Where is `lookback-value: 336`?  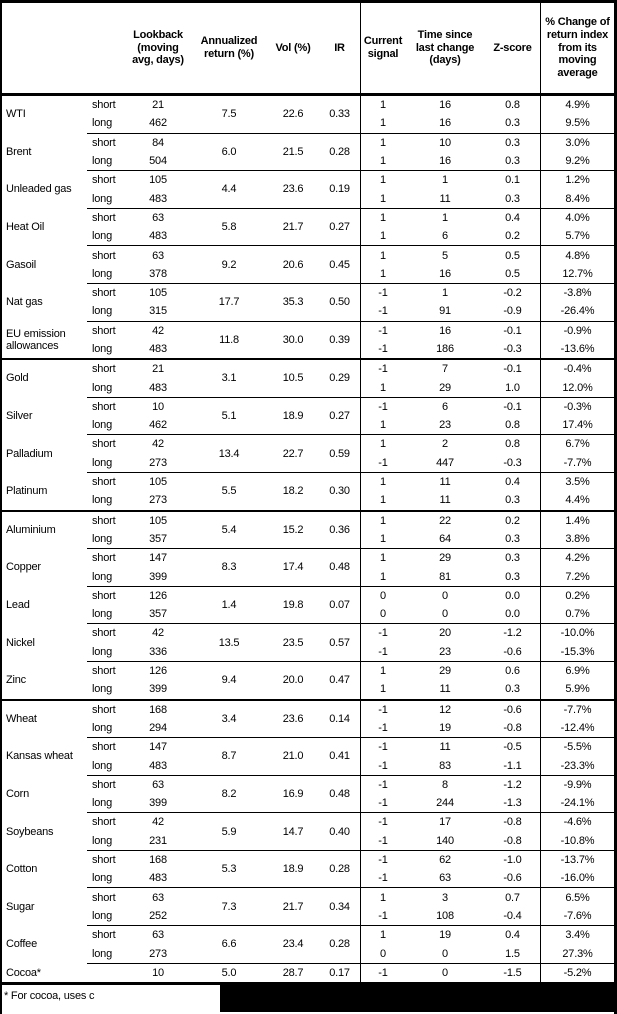 lookback-value: 336 is located at coordinates (158, 651).